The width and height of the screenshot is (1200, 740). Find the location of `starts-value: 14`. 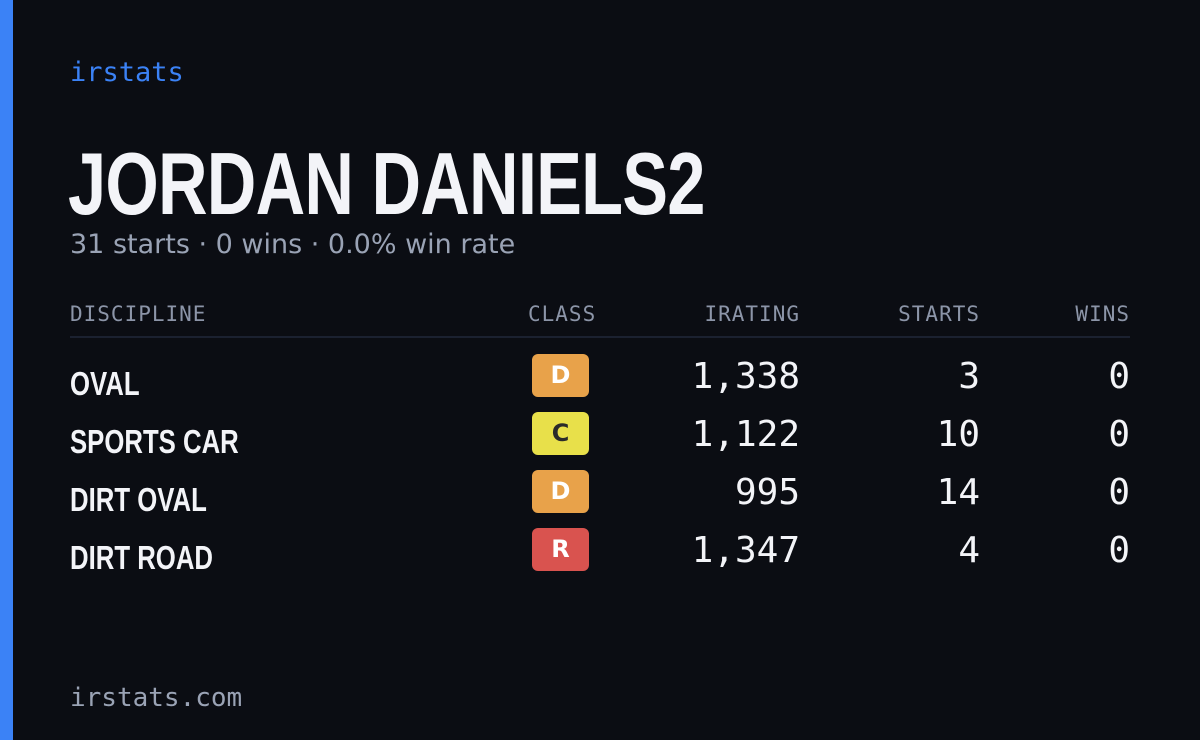

starts-value: 14 is located at coordinates (958, 492).